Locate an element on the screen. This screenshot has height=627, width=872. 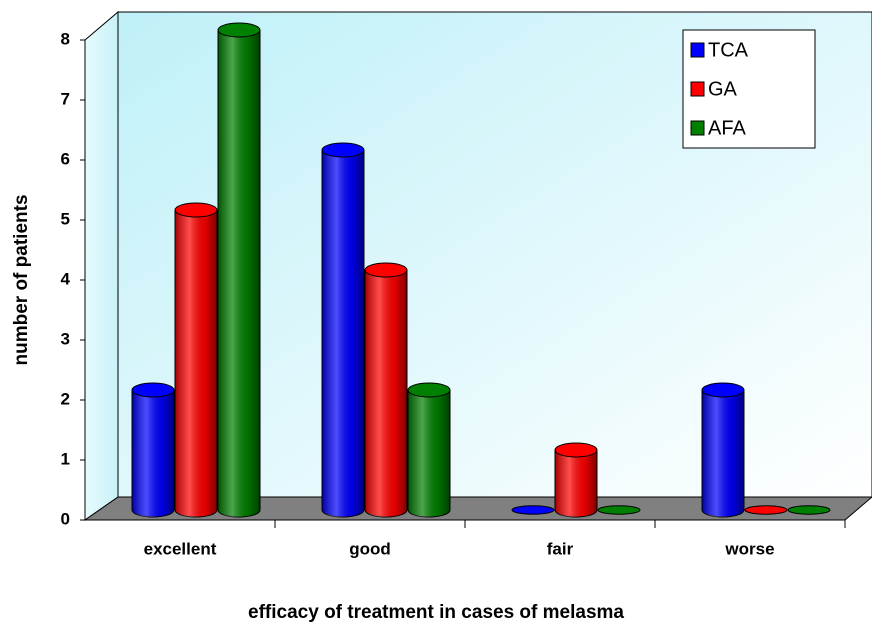
y-tick-label: 2 is located at coordinates (65, 398).